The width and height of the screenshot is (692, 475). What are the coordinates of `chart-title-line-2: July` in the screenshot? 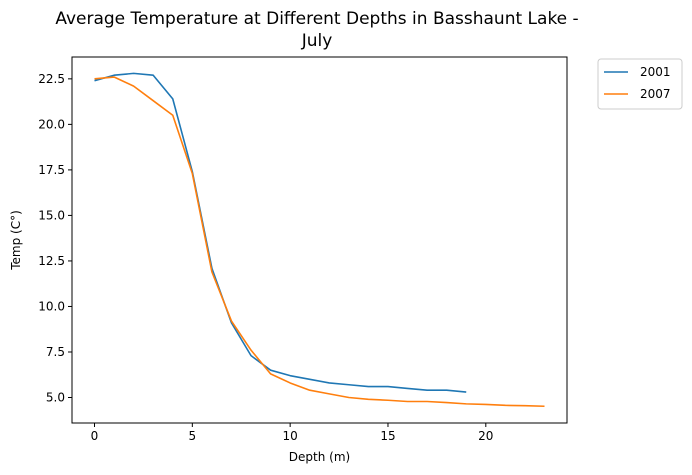 It's located at (317, 41).